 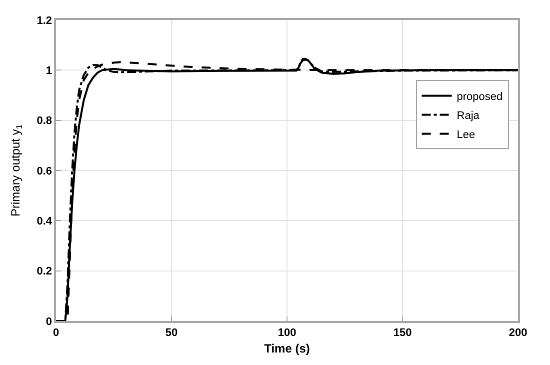 What do you see at coordinates (287, 348) in the screenshot?
I see `x-axis-title: Time (s)` at bounding box center [287, 348].